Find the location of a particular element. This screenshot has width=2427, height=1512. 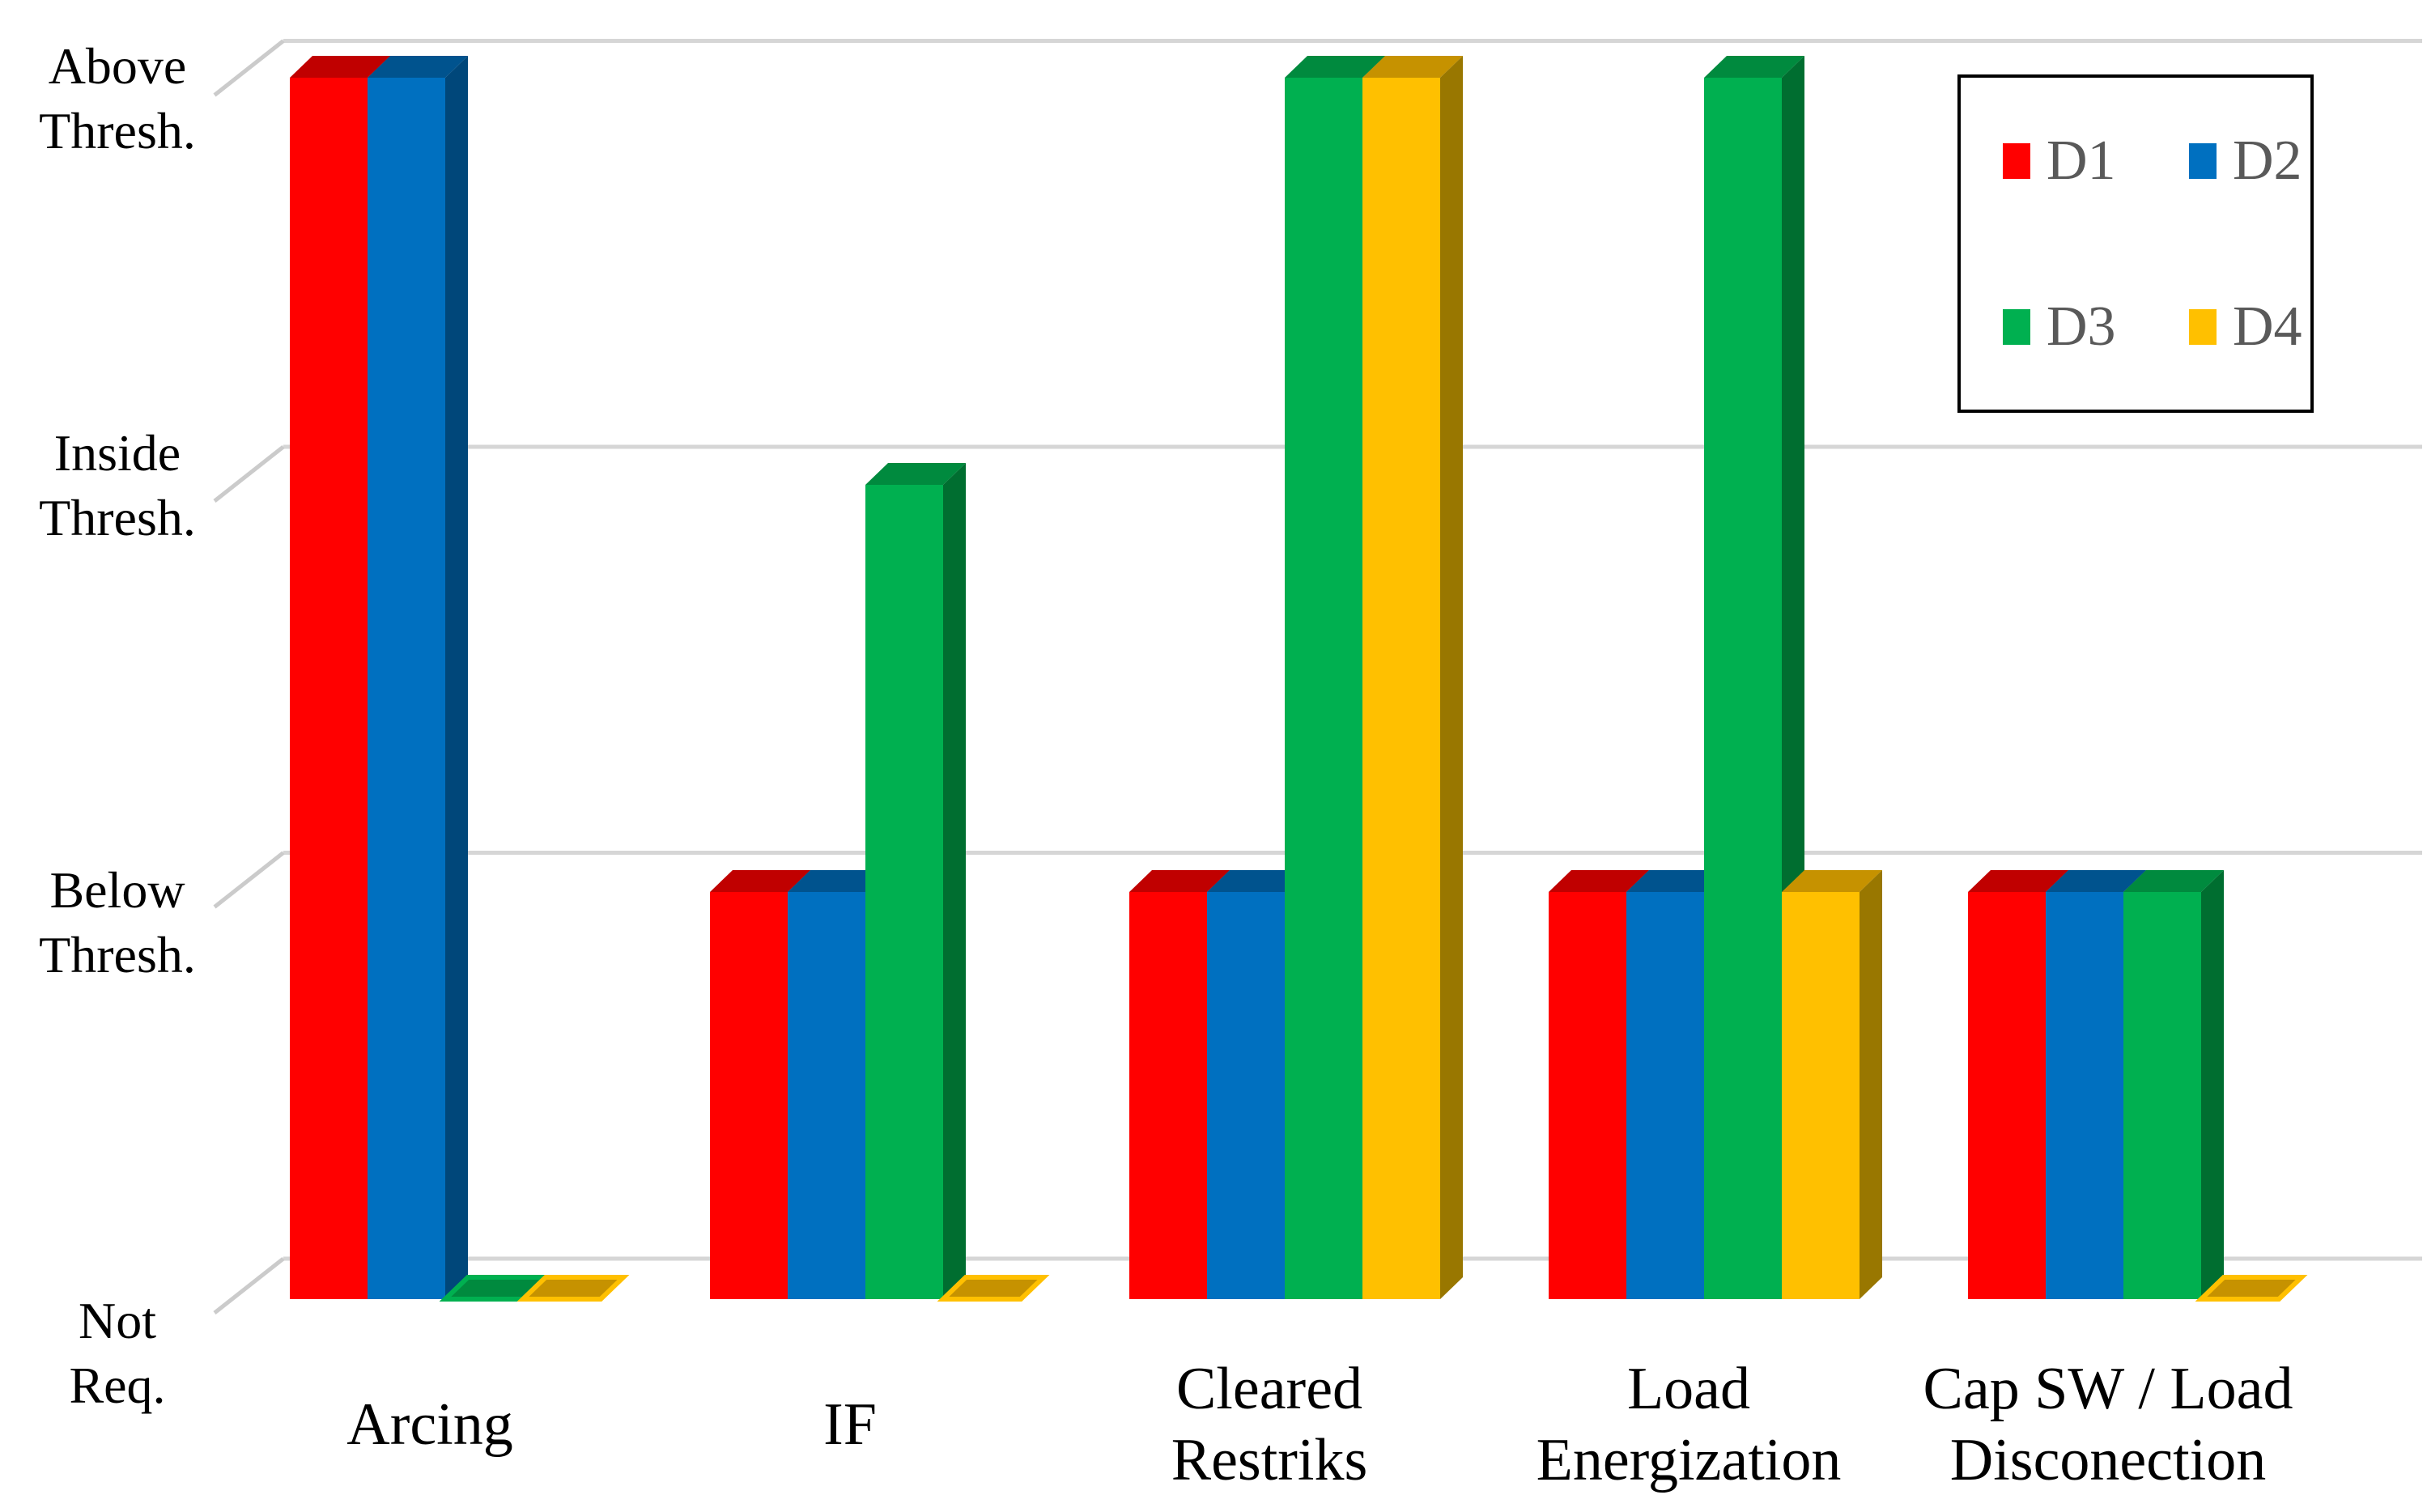

x-axis-label-line: Arcing is located at coordinates (429, 1424).